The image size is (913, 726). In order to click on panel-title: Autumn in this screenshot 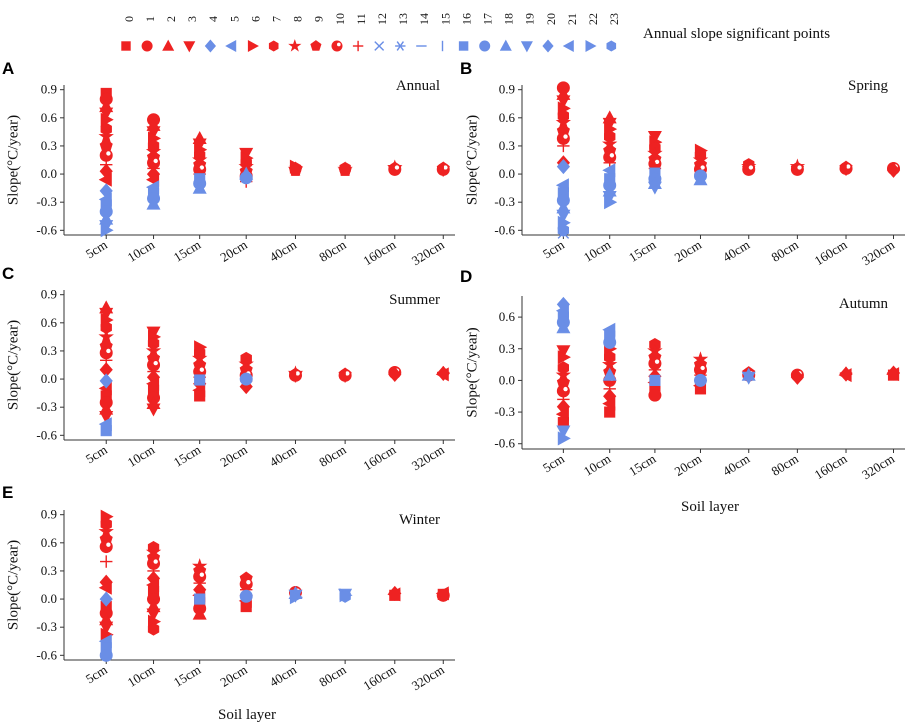, I will do `click(864, 304)`.